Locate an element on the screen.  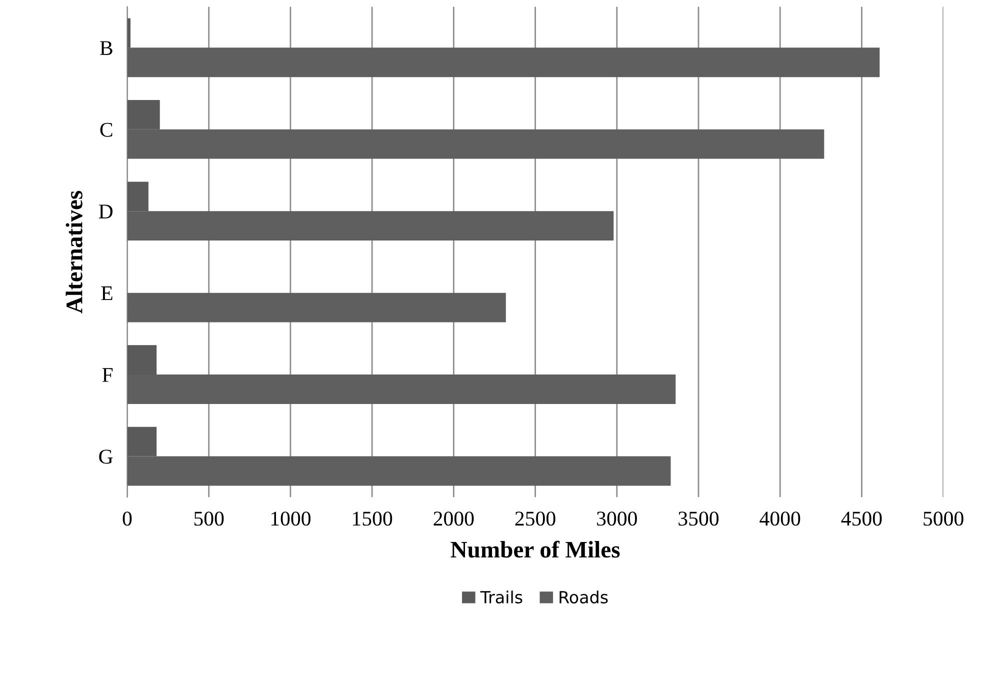
y-tick-label: C is located at coordinates (106, 129).